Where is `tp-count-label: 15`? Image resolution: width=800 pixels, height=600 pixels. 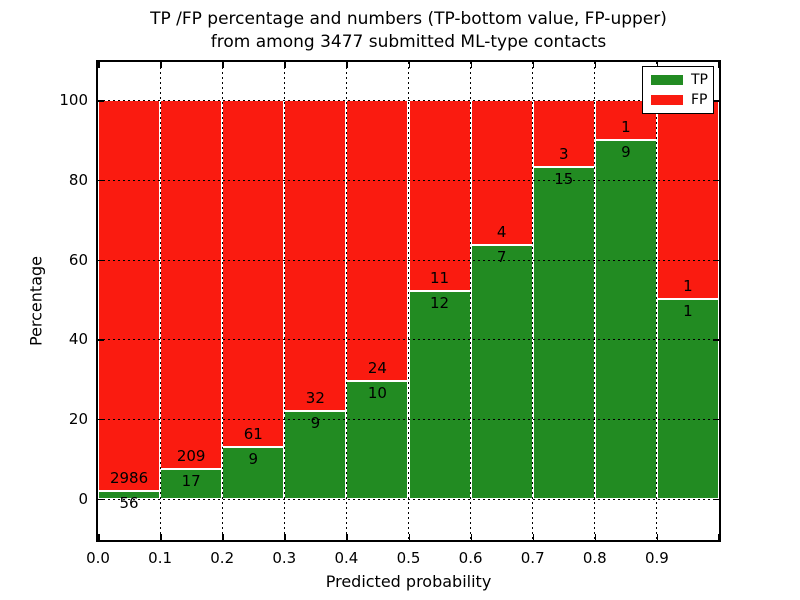
tp-count-label: 15 is located at coordinates (564, 178).